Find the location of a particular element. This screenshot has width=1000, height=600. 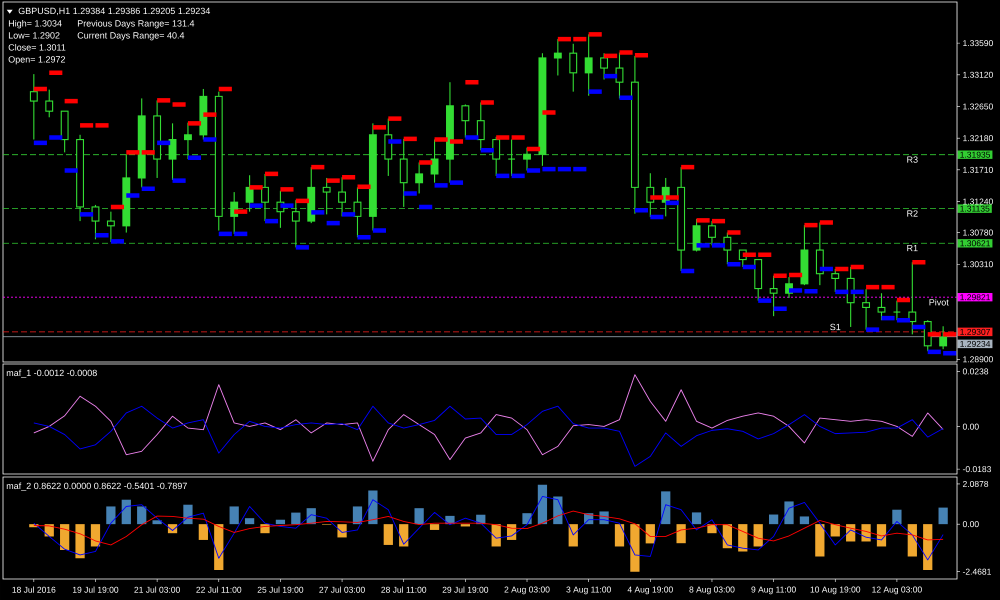

x-tick-label: 22 Jul 11:00 is located at coordinates (219, 589).